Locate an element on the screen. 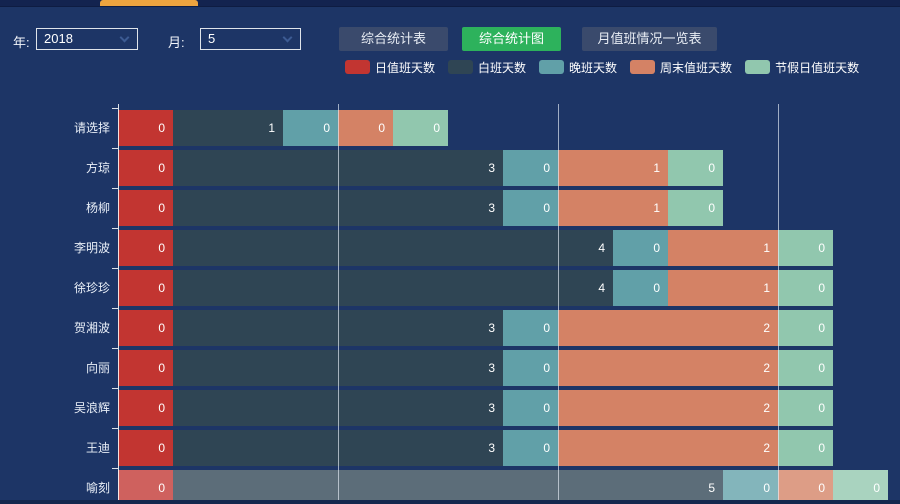 The image size is (900, 504). legend-item: 晚班天数 is located at coordinates (578, 67).